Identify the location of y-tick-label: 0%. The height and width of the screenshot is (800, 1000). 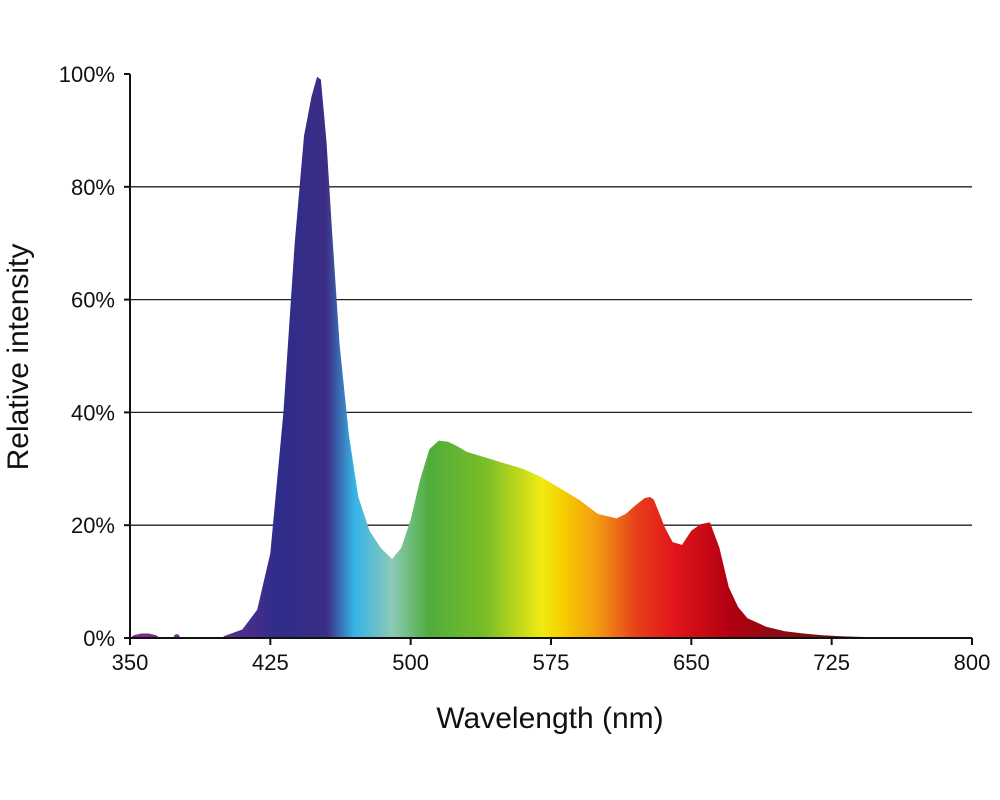
(99, 638).